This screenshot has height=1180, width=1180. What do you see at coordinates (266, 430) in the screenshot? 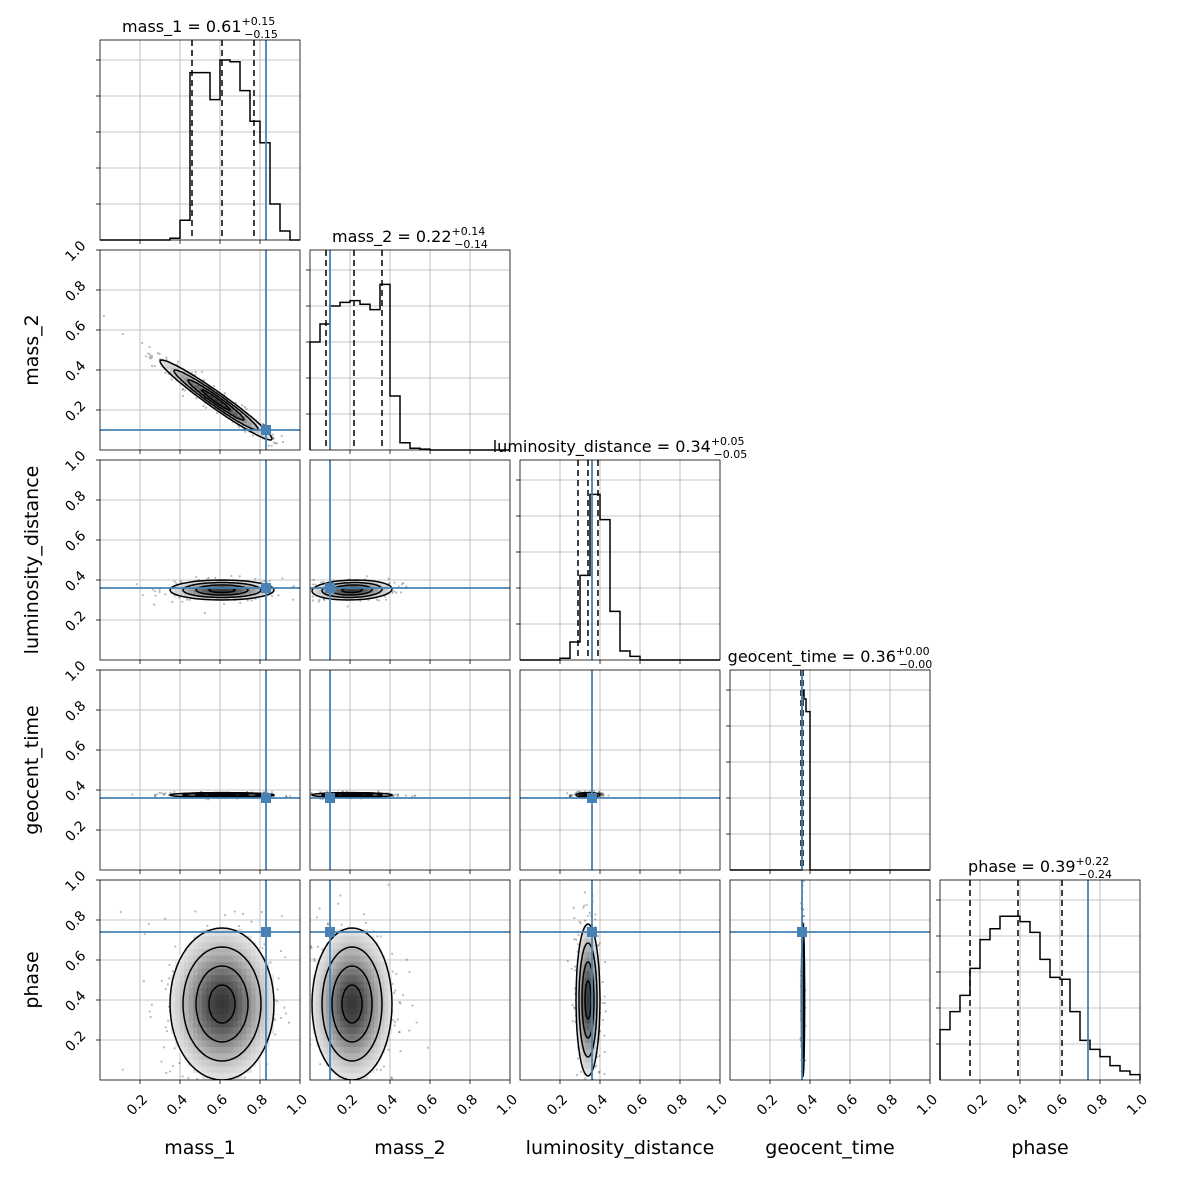
I see `truth-marker` at bounding box center [266, 430].